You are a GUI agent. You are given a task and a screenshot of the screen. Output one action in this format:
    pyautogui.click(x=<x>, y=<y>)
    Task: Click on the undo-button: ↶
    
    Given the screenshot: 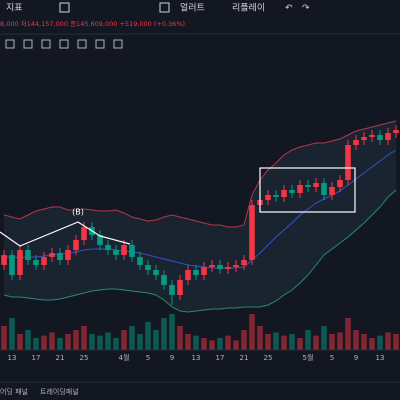 What is the action you would take?
    pyautogui.click(x=289, y=9)
    